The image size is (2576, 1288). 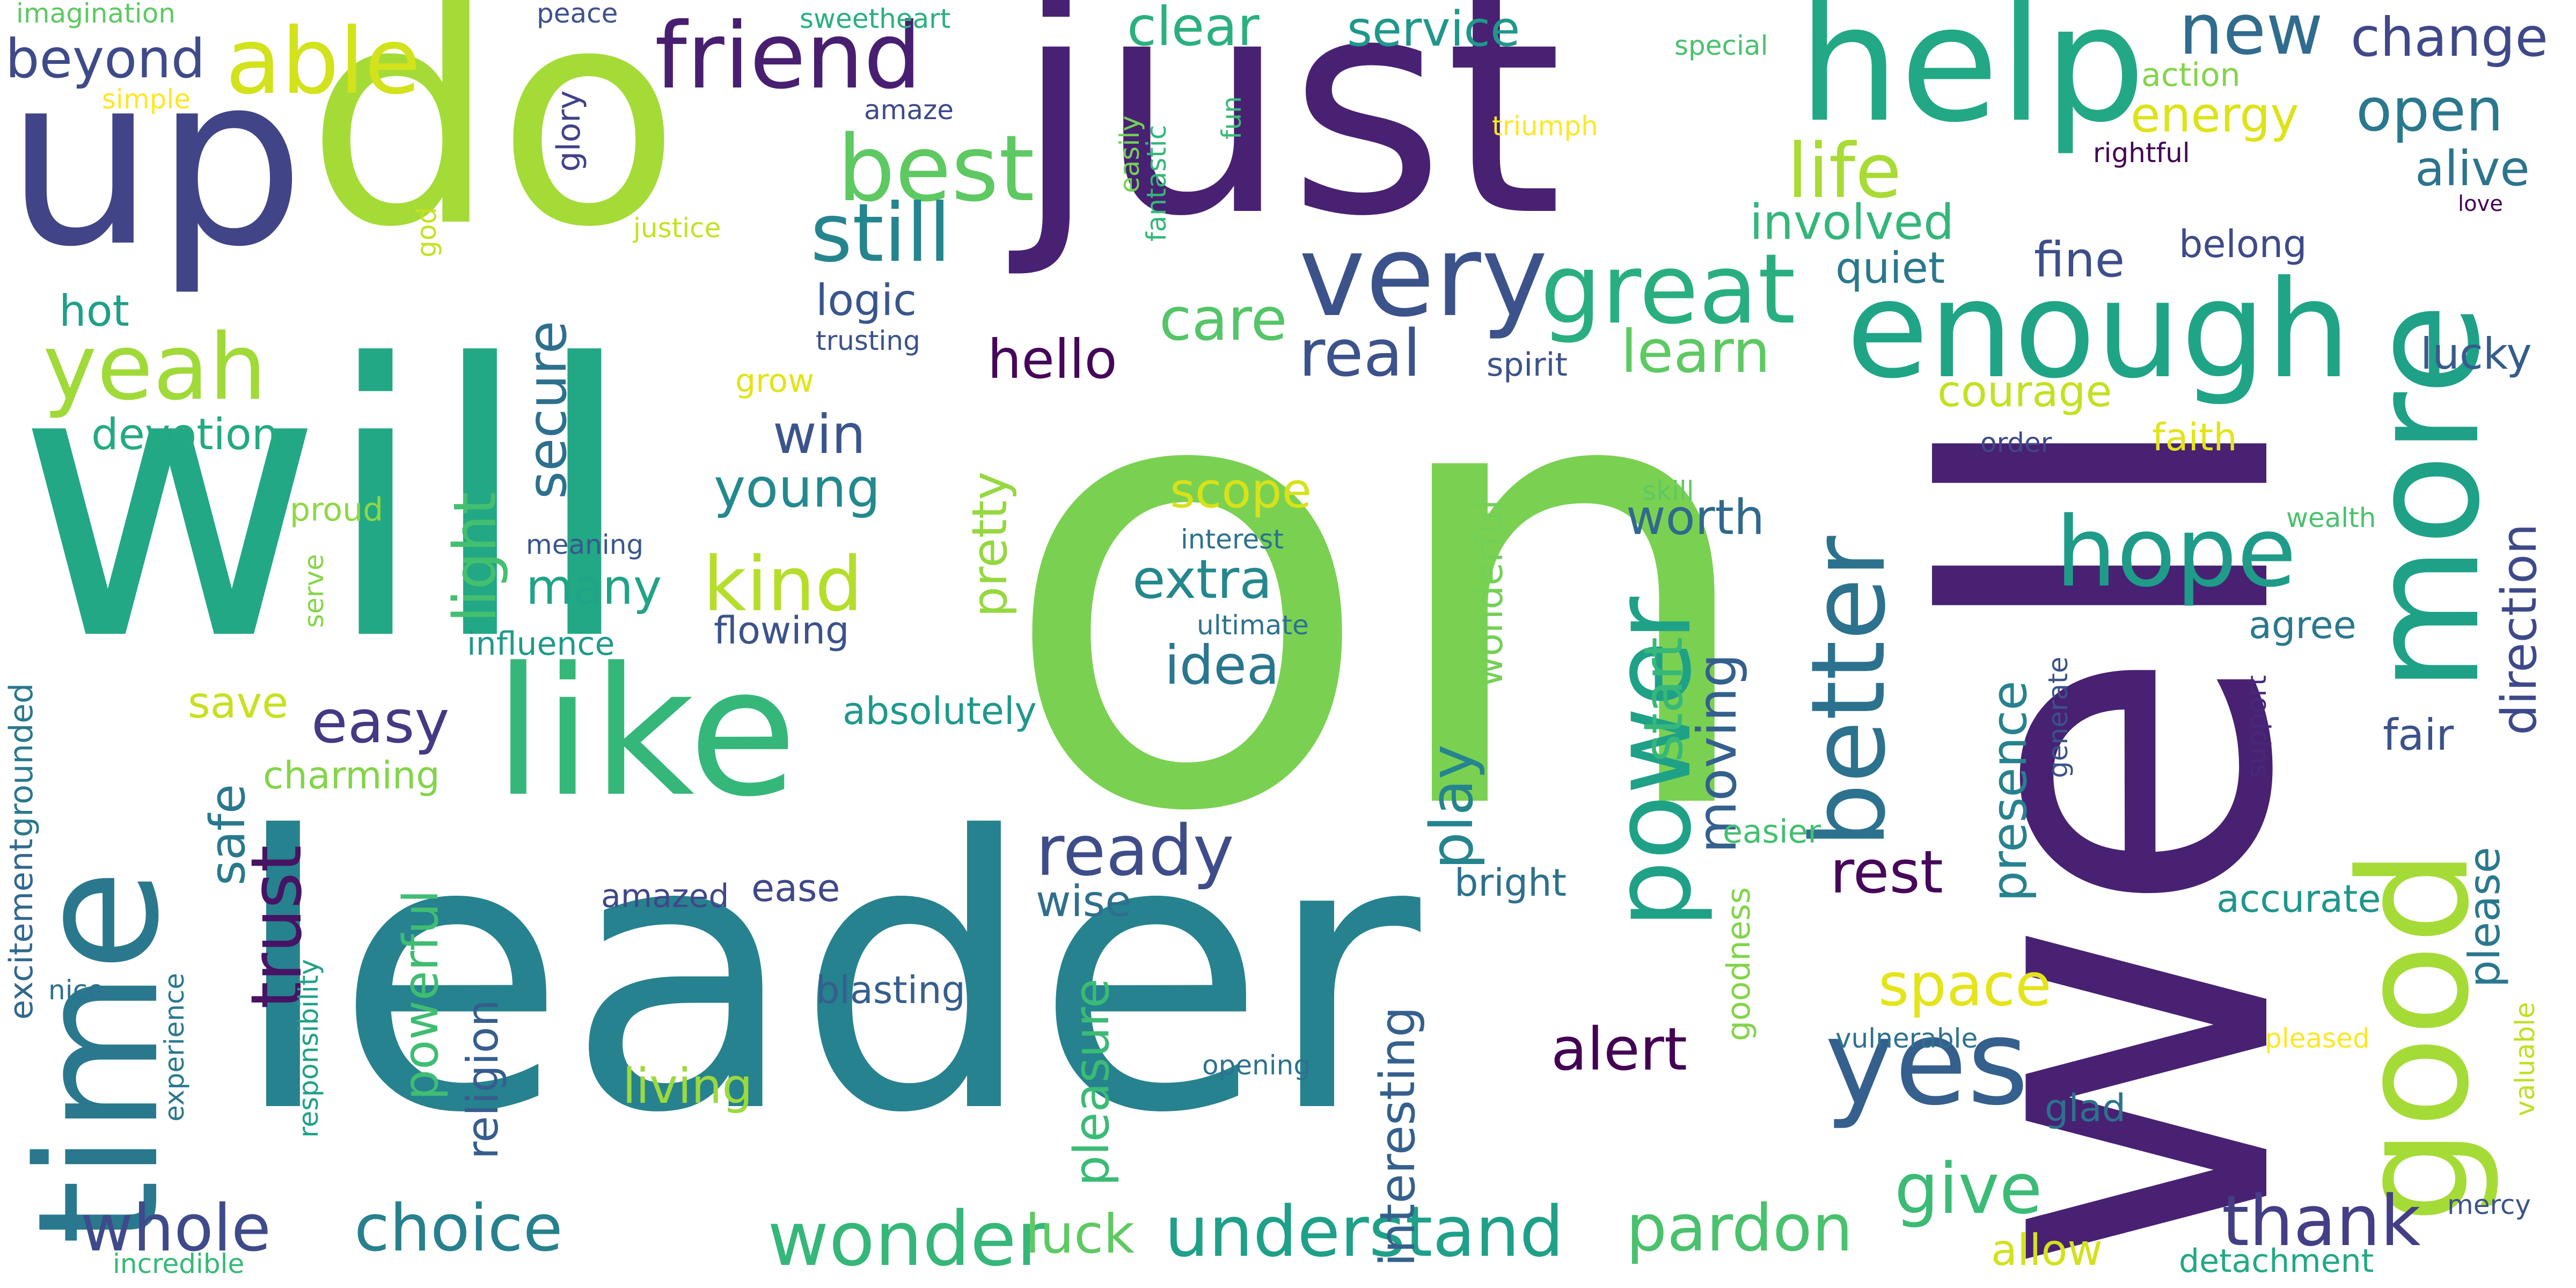 What do you see at coordinates (2472, 169) in the screenshot?
I see `word-alive: alive` at bounding box center [2472, 169].